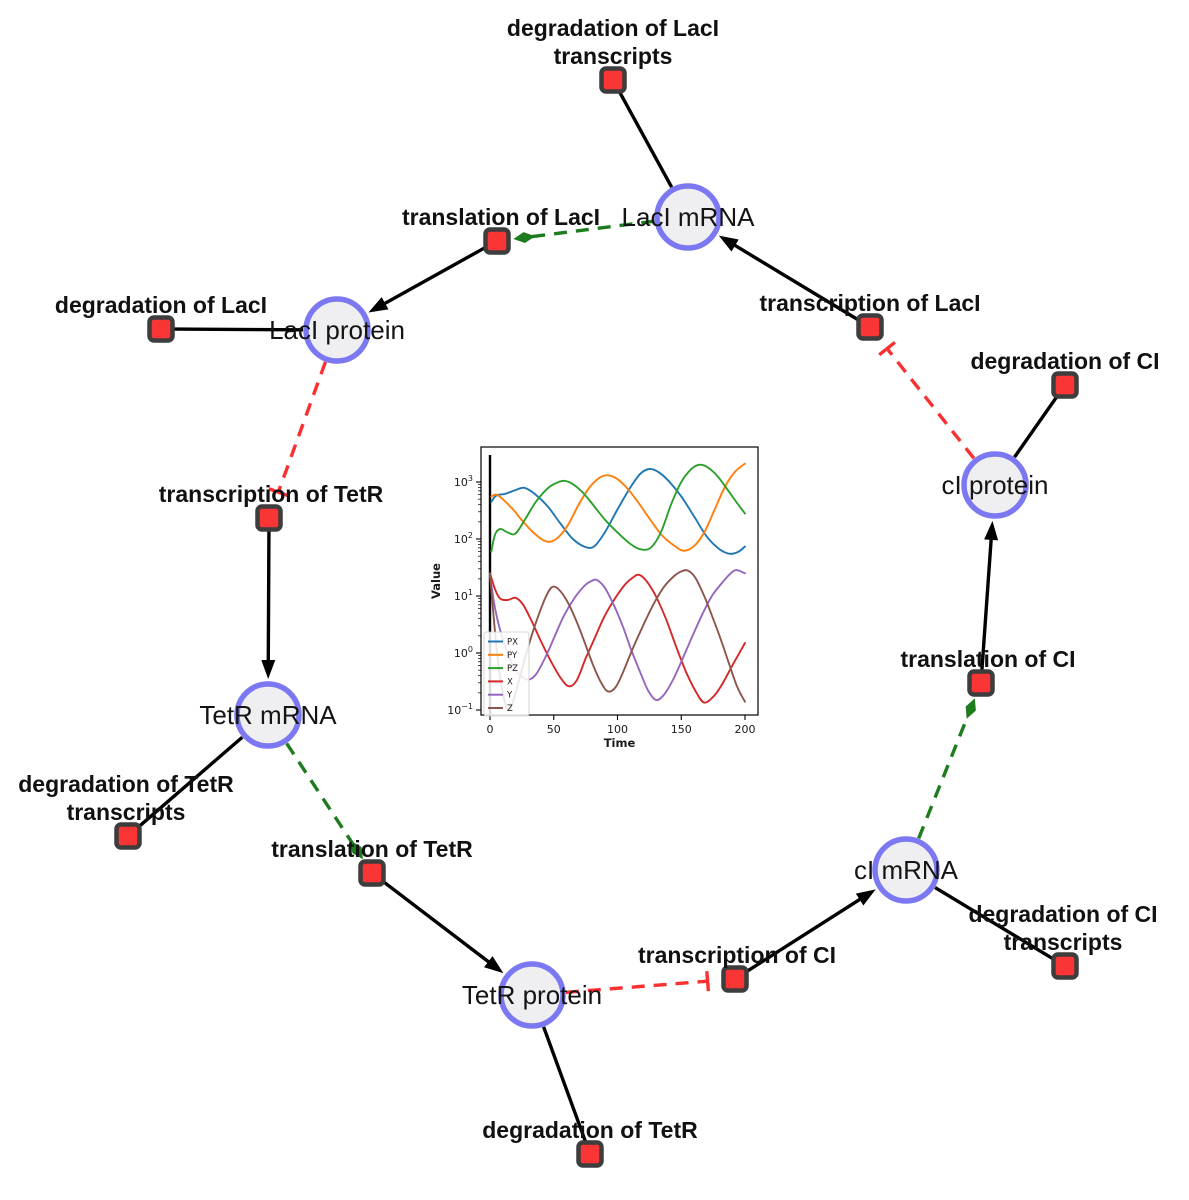 The height and width of the screenshot is (1200, 1189). Describe the element at coordinates (613, 28) in the screenshot. I see `reaction-label-deg_laci_tx: degradation of LacI` at that location.